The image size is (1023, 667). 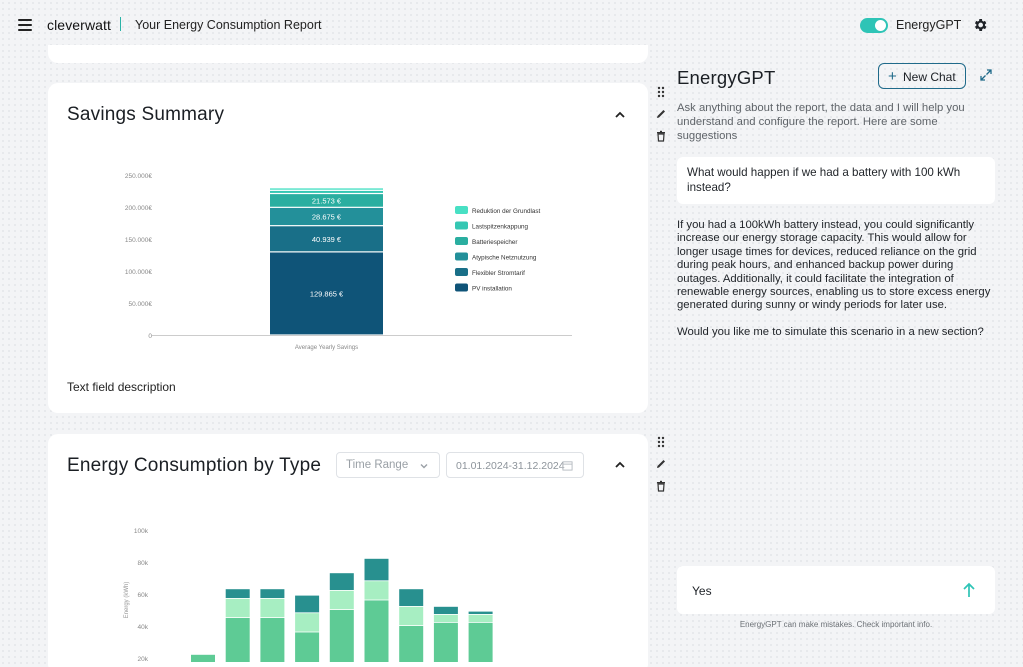 What do you see at coordinates (121, 387) in the screenshot?
I see `savings-description: Text field description` at bounding box center [121, 387].